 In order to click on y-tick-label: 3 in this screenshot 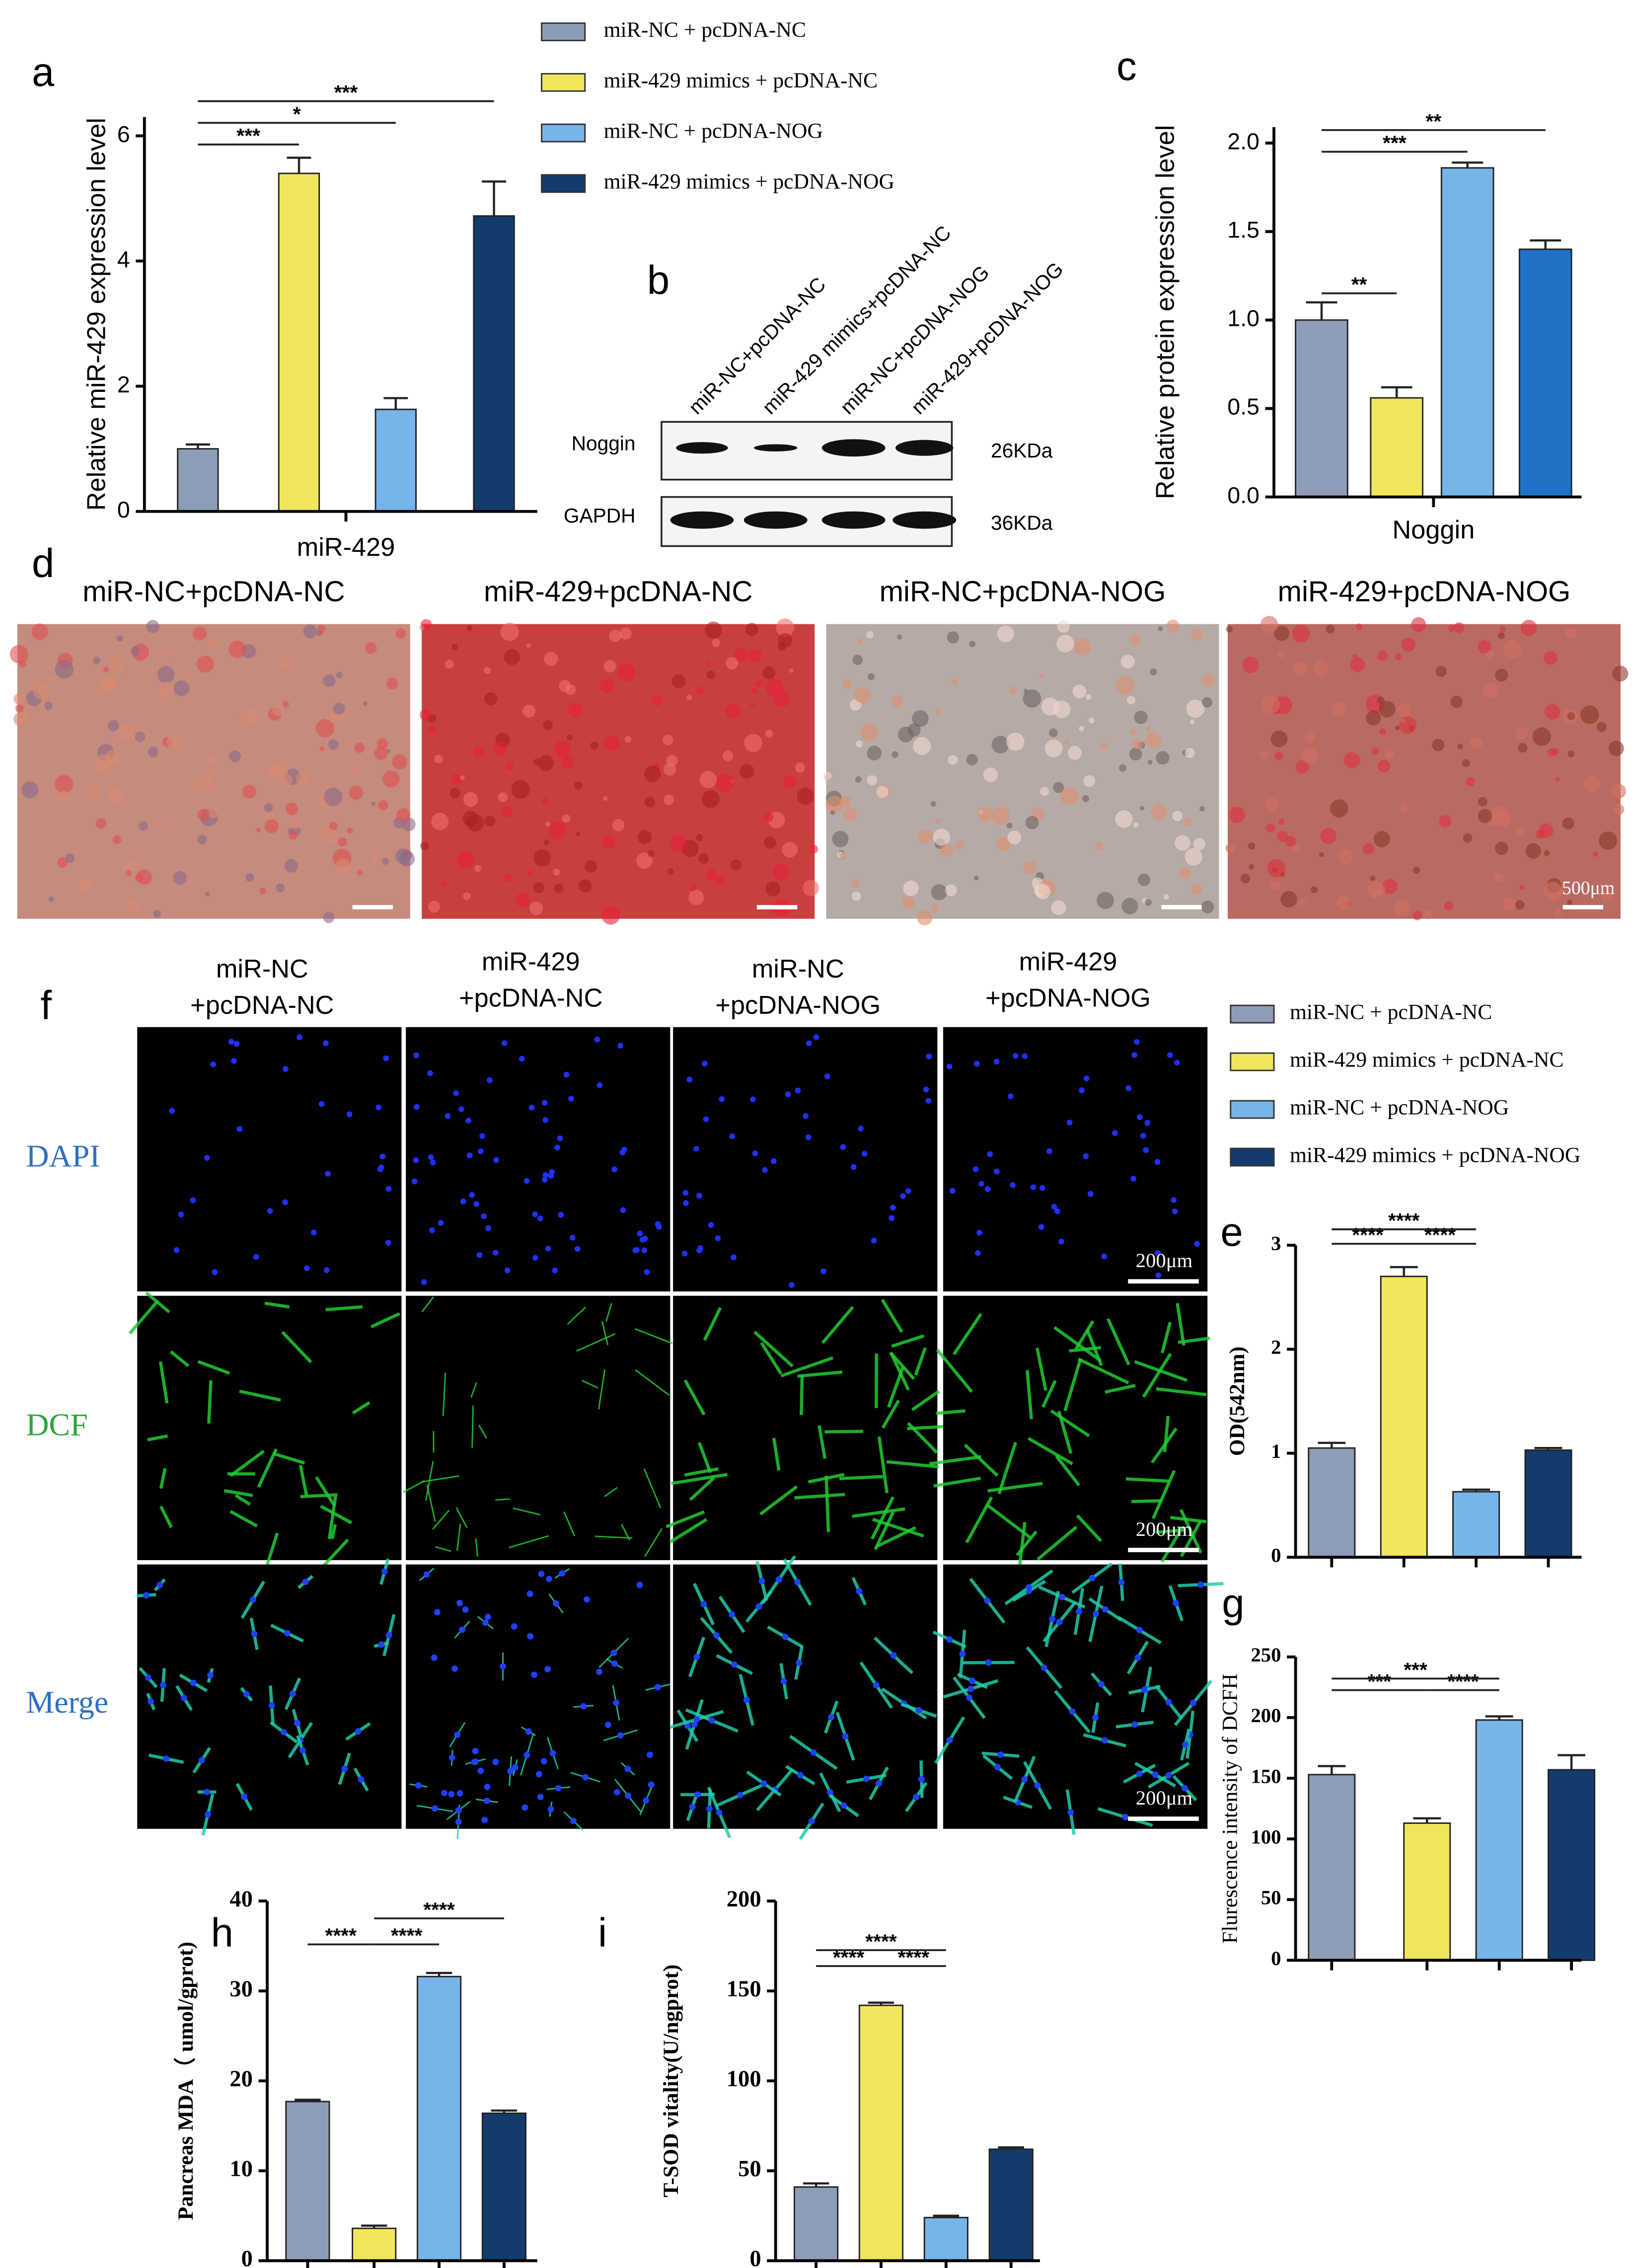, I will do `click(1276, 1243)`.